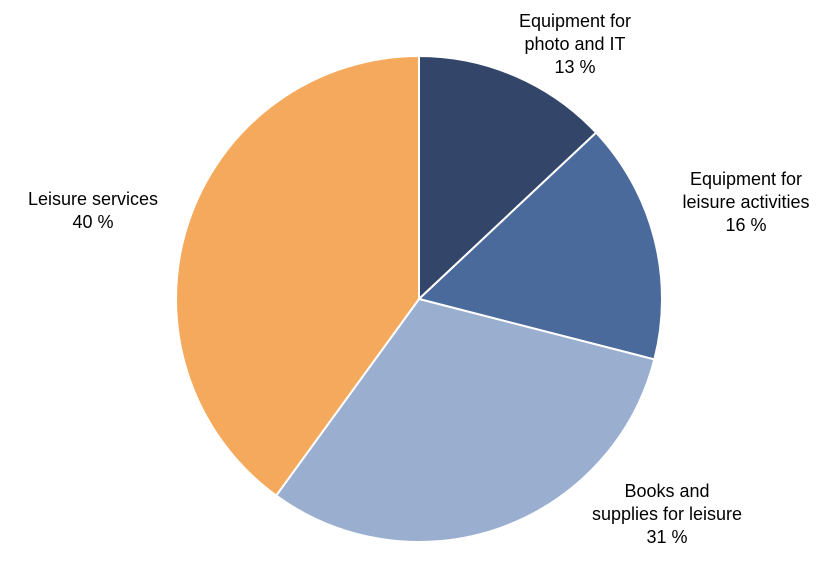 The height and width of the screenshot is (566, 823). I want to click on slice-label-line: leisure activities, so click(745, 202).